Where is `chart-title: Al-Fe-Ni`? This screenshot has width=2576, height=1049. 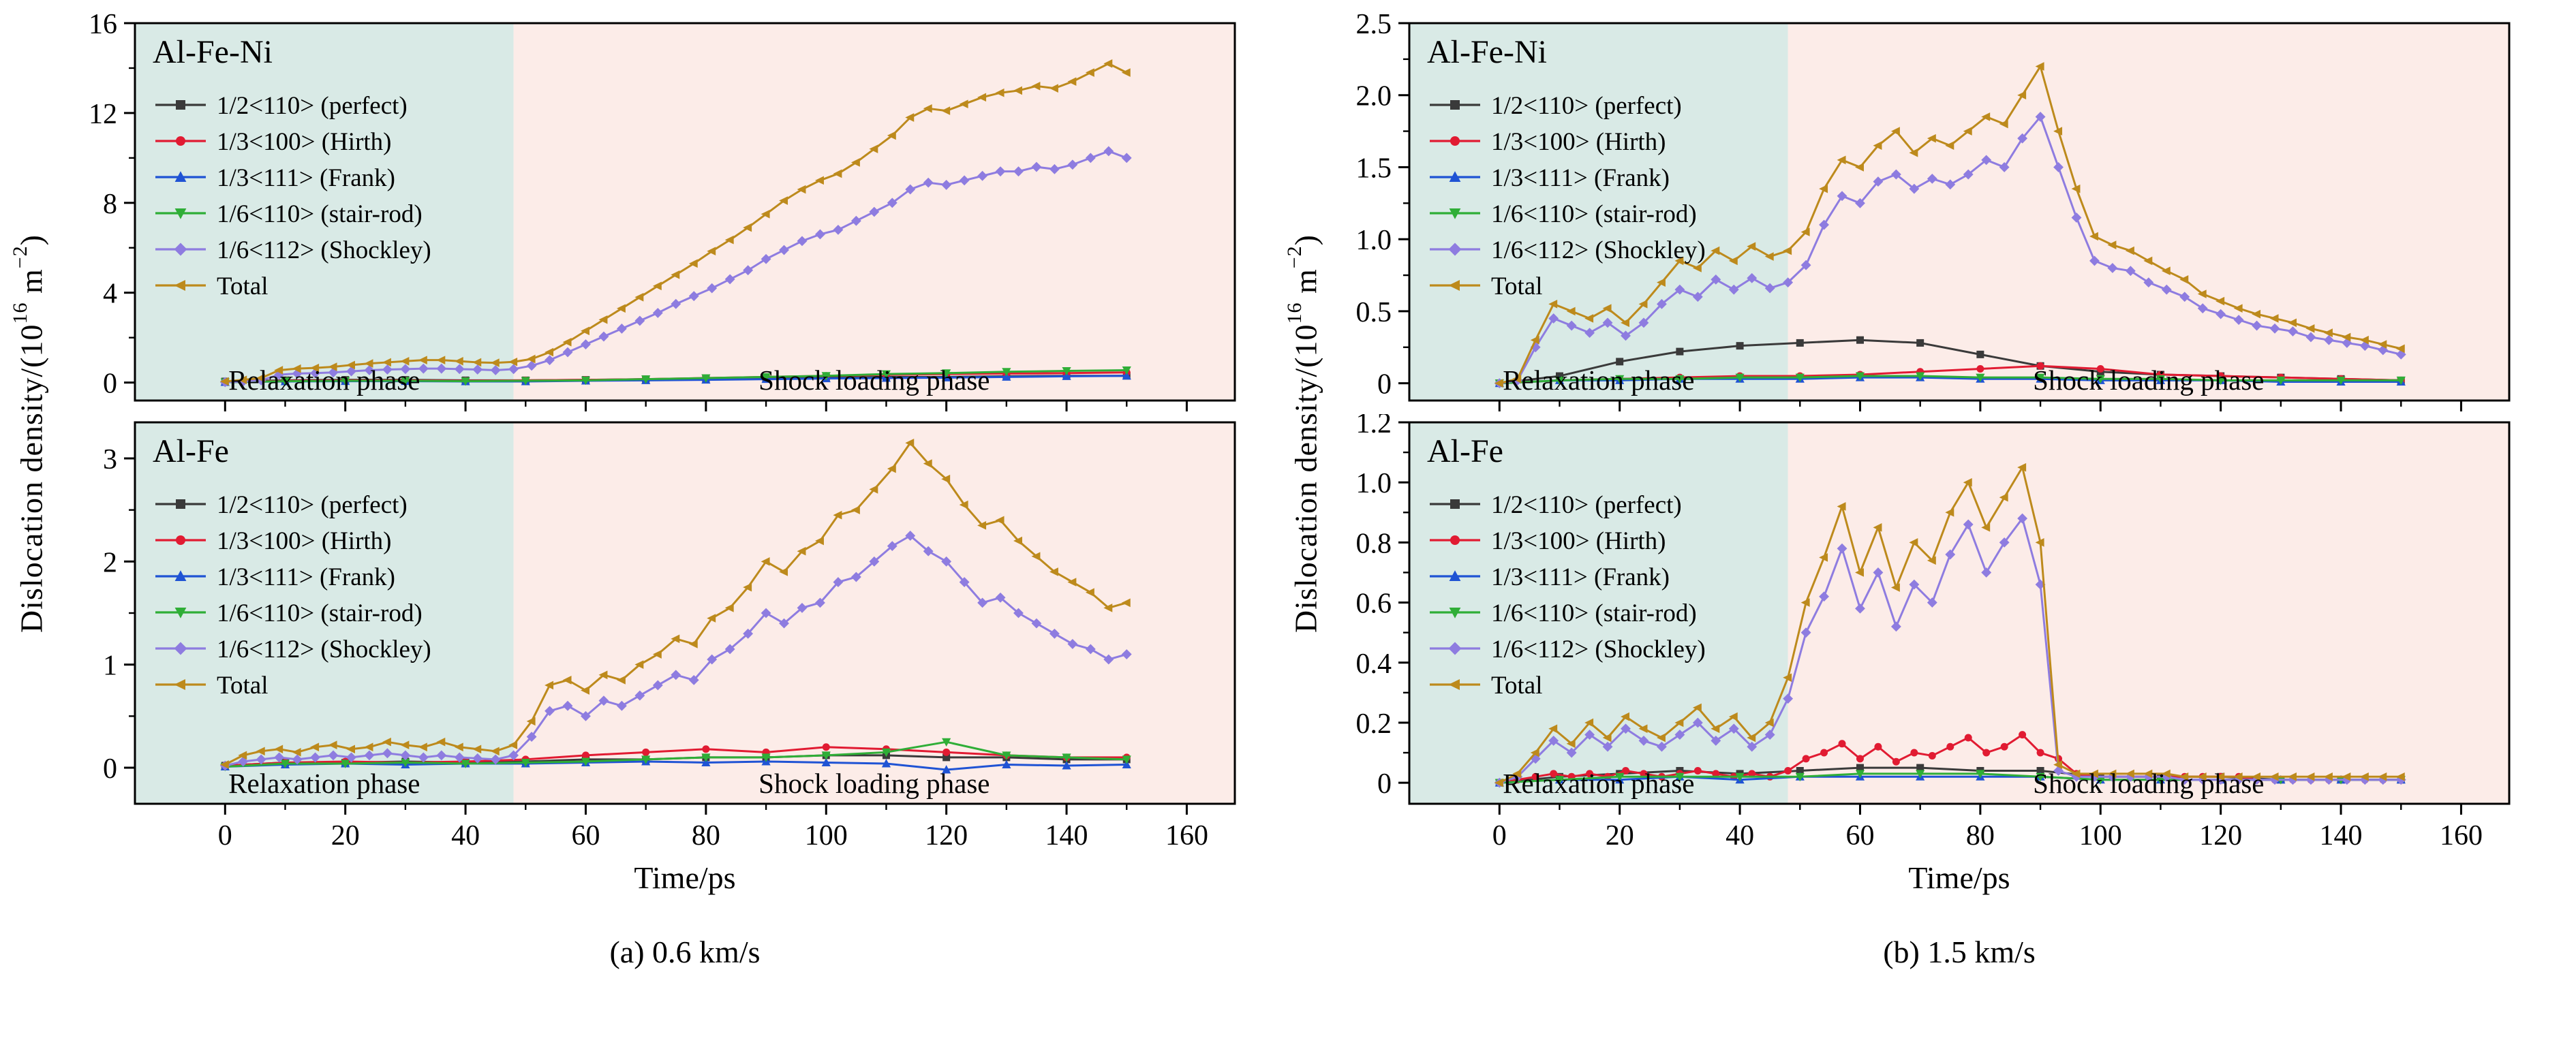
chart-title: Al-Fe-Ni is located at coordinates (213, 52).